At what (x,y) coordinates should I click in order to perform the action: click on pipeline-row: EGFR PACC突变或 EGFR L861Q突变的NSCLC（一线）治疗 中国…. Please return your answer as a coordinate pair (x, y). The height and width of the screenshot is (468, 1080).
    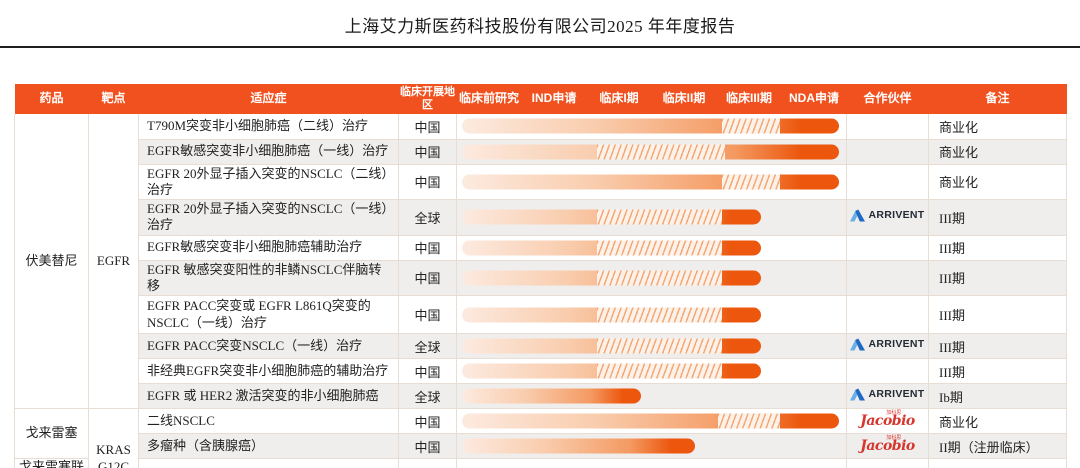
    Looking at the image, I should click on (541, 314).